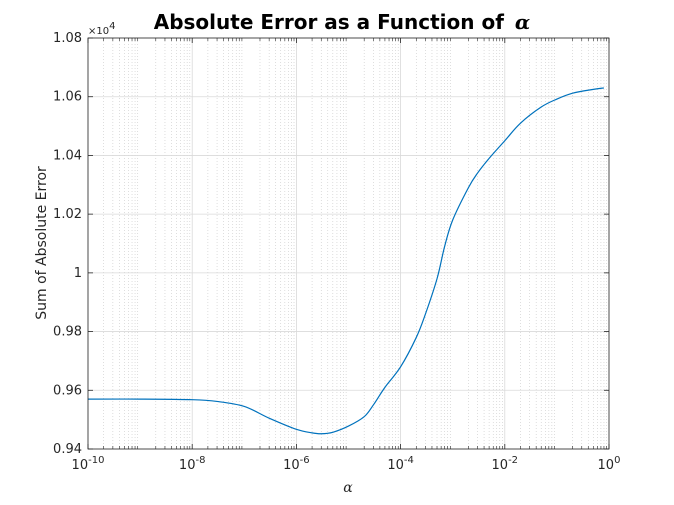 The height and width of the screenshot is (505, 674). What do you see at coordinates (192, 464) in the screenshot?
I see `x-tick-label: 10⁻⁸` at bounding box center [192, 464].